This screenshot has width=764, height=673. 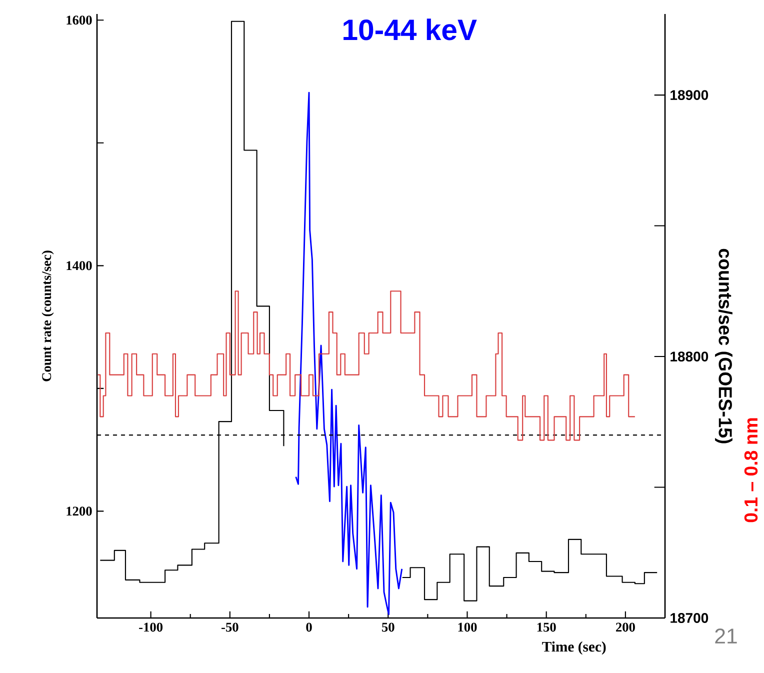 I want to click on x-tick-label: 150, so click(x=546, y=627).